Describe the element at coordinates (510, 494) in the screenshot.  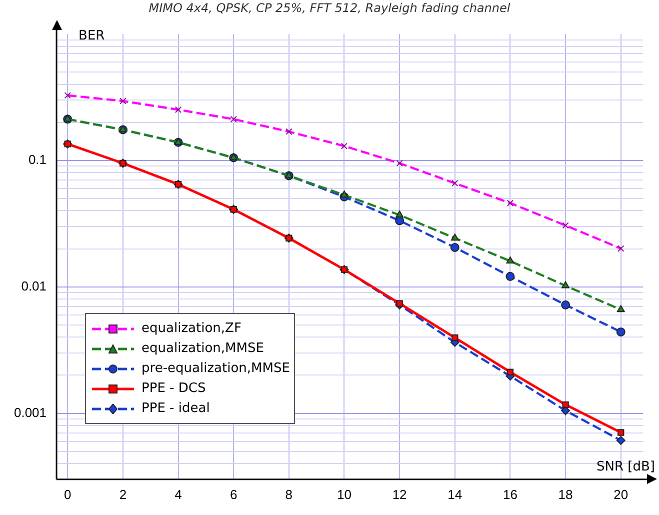
I see `x-tick-label: 16` at that location.